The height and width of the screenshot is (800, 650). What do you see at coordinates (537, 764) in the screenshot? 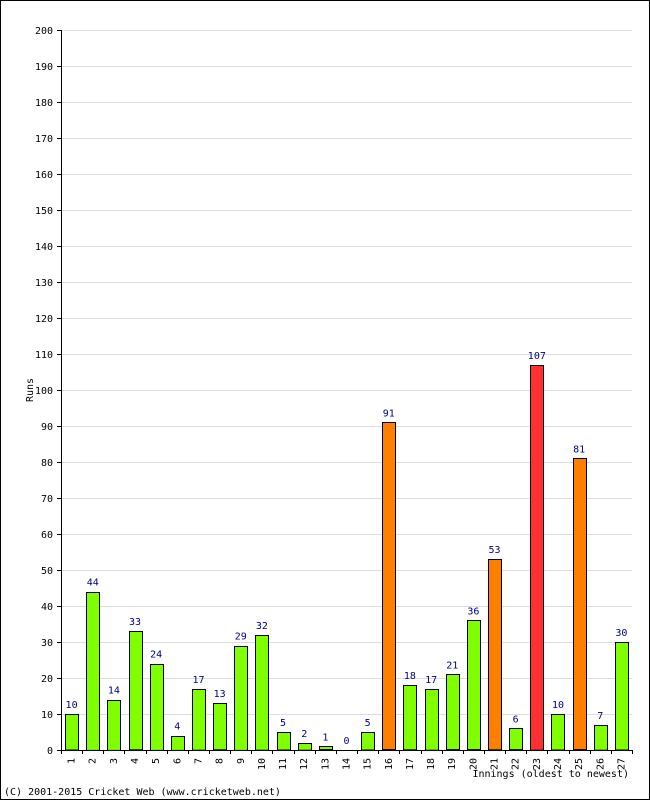
I see `x-tick-label: 23` at bounding box center [537, 764].